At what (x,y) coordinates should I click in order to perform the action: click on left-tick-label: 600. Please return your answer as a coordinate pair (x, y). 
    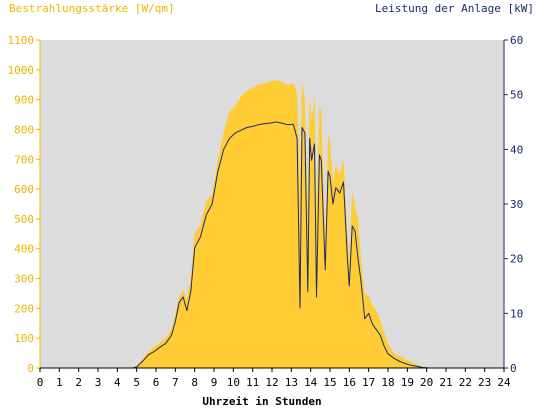
    Looking at the image, I should click on (24, 189).